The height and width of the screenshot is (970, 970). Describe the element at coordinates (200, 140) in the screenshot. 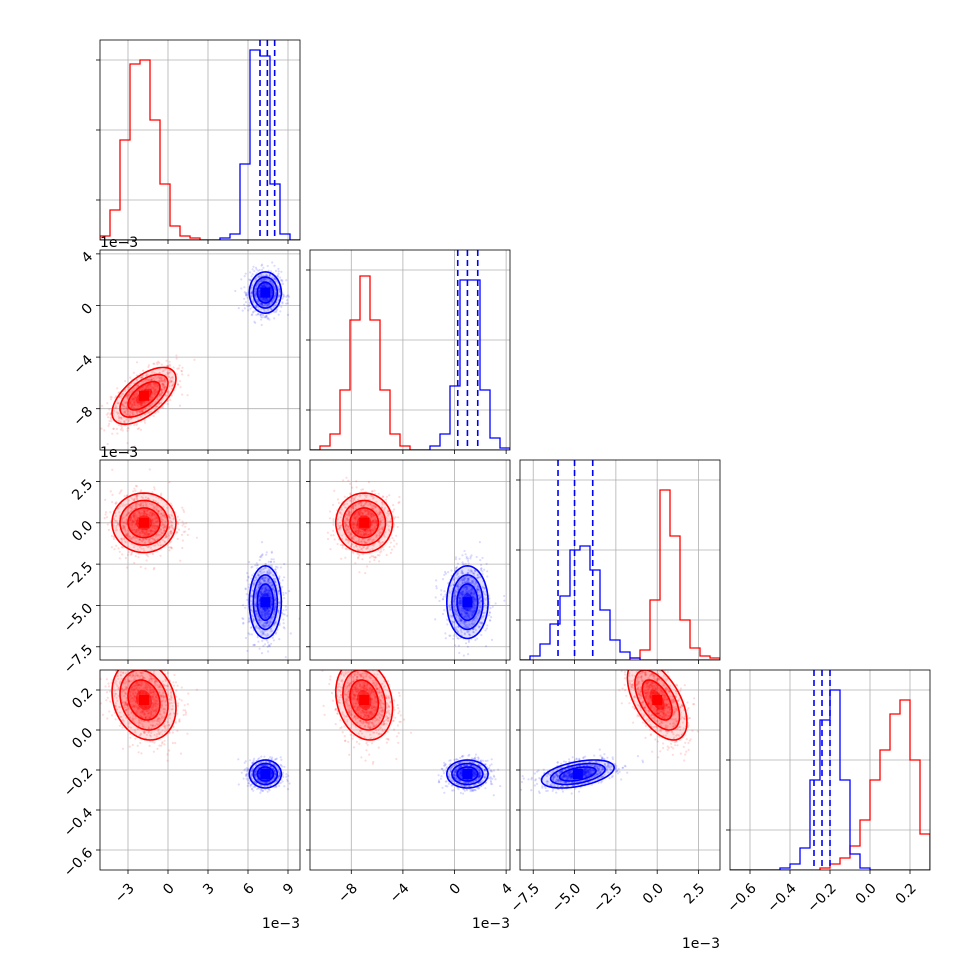

I see `axes-frame` at that location.